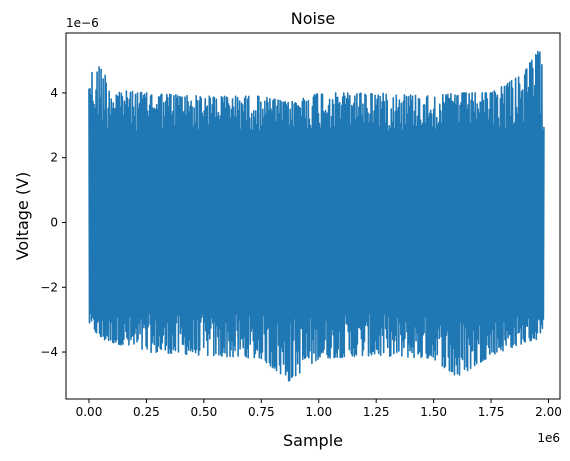  Describe the element at coordinates (54, 93) in the screenshot. I see `y-tick-label: 4` at that location.